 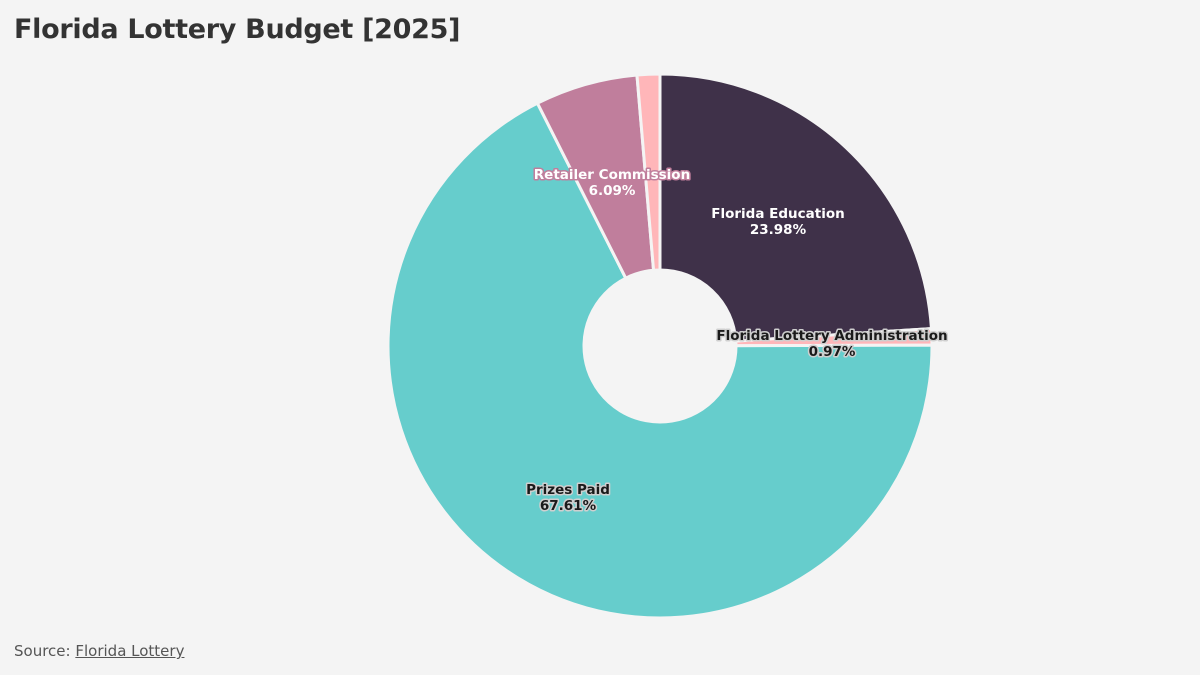 I want to click on source-prefix: Source:, so click(x=42, y=651).